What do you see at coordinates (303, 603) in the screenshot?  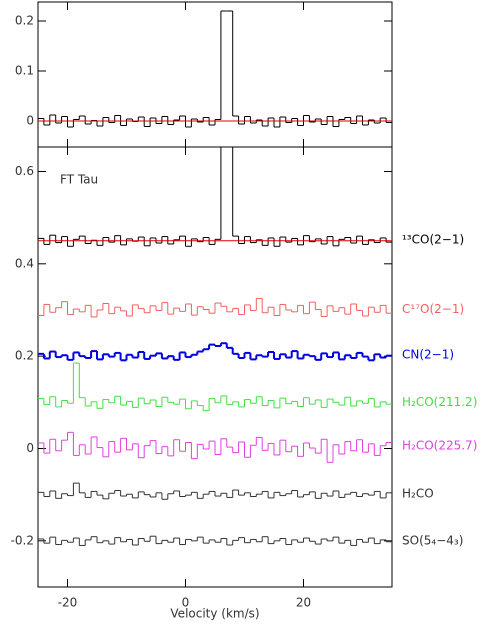 I see `x-tick-label: 20` at bounding box center [303, 603].